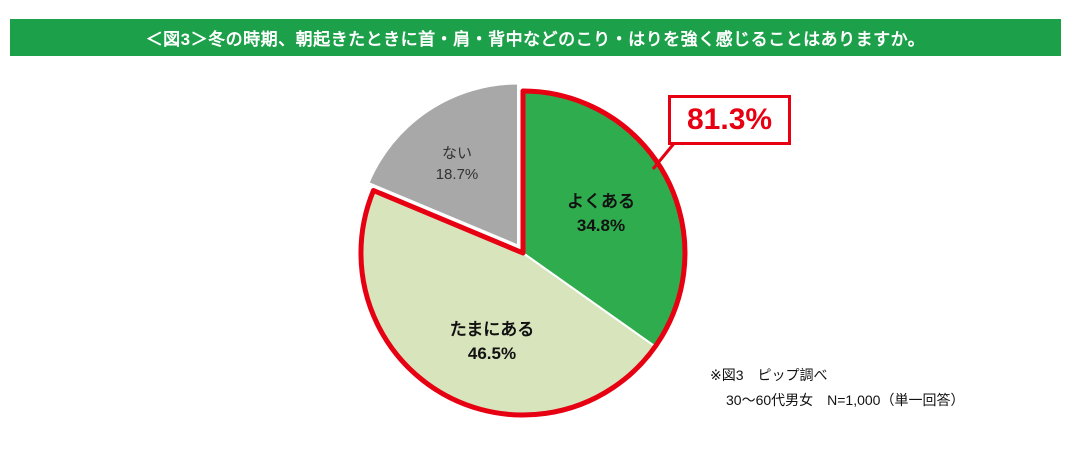 Image resolution: width=1071 pixels, height=461 pixels. I want to click on slice-label-text: たまにある, so click(492, 329).